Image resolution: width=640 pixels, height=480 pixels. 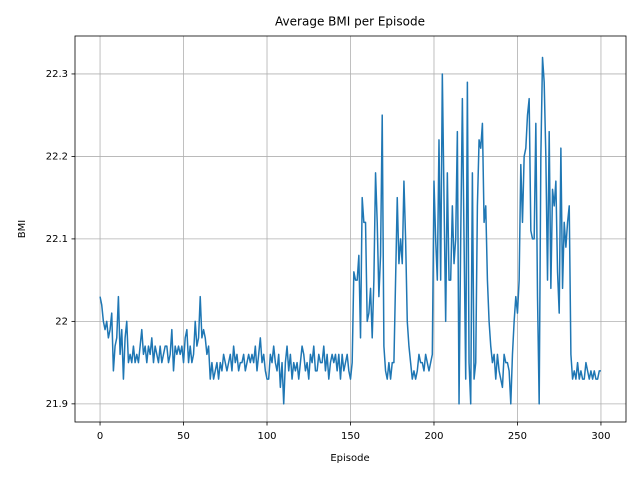 I want to click on x-tick-label: 150, so click(x=350, y=436).